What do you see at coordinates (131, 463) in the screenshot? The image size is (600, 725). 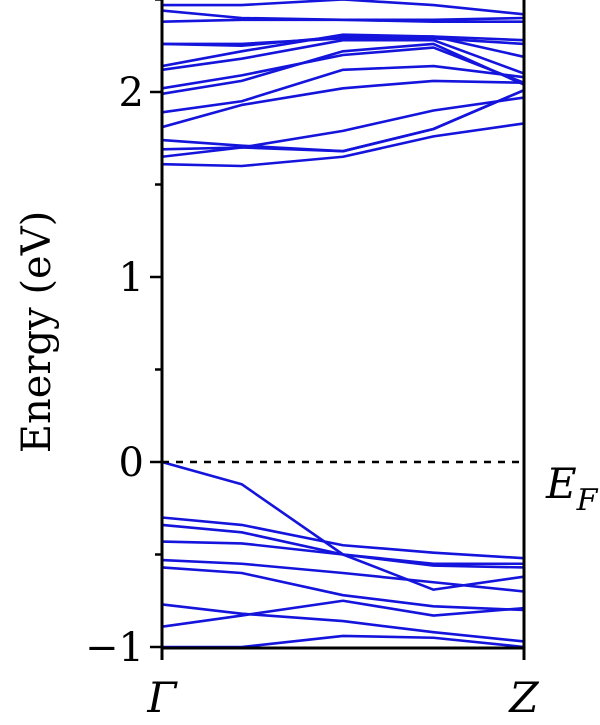 I see `y-tick-label: 0` at bounding box center [131, 463].